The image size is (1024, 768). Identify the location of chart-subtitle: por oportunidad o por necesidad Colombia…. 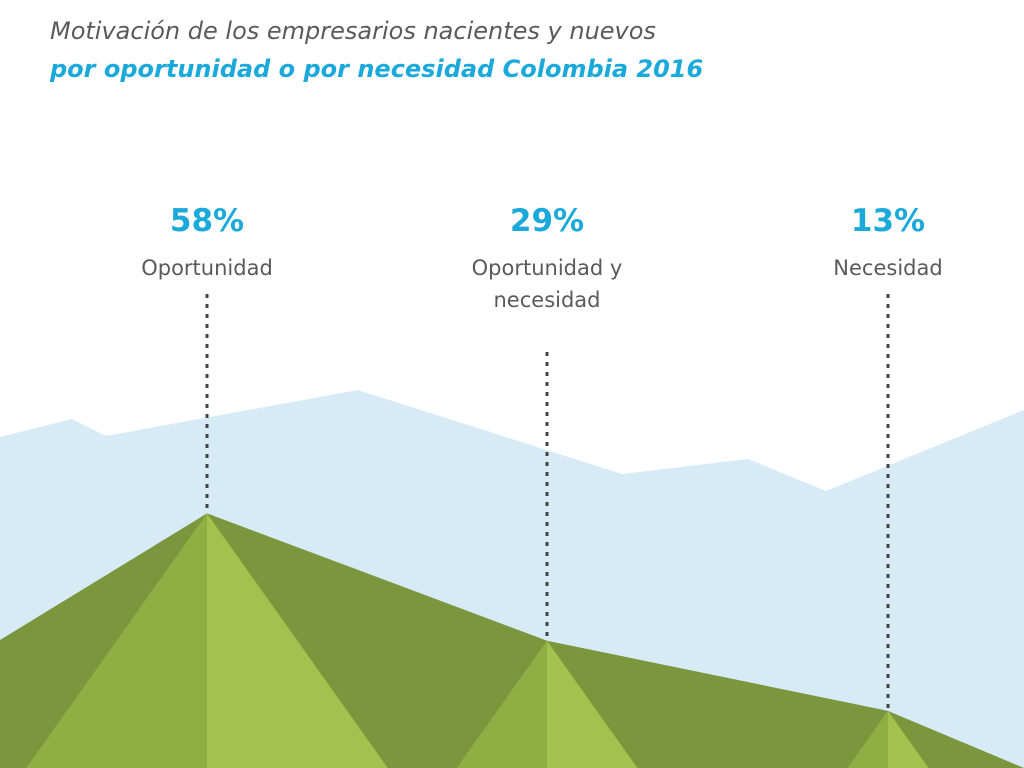
(377, 69).